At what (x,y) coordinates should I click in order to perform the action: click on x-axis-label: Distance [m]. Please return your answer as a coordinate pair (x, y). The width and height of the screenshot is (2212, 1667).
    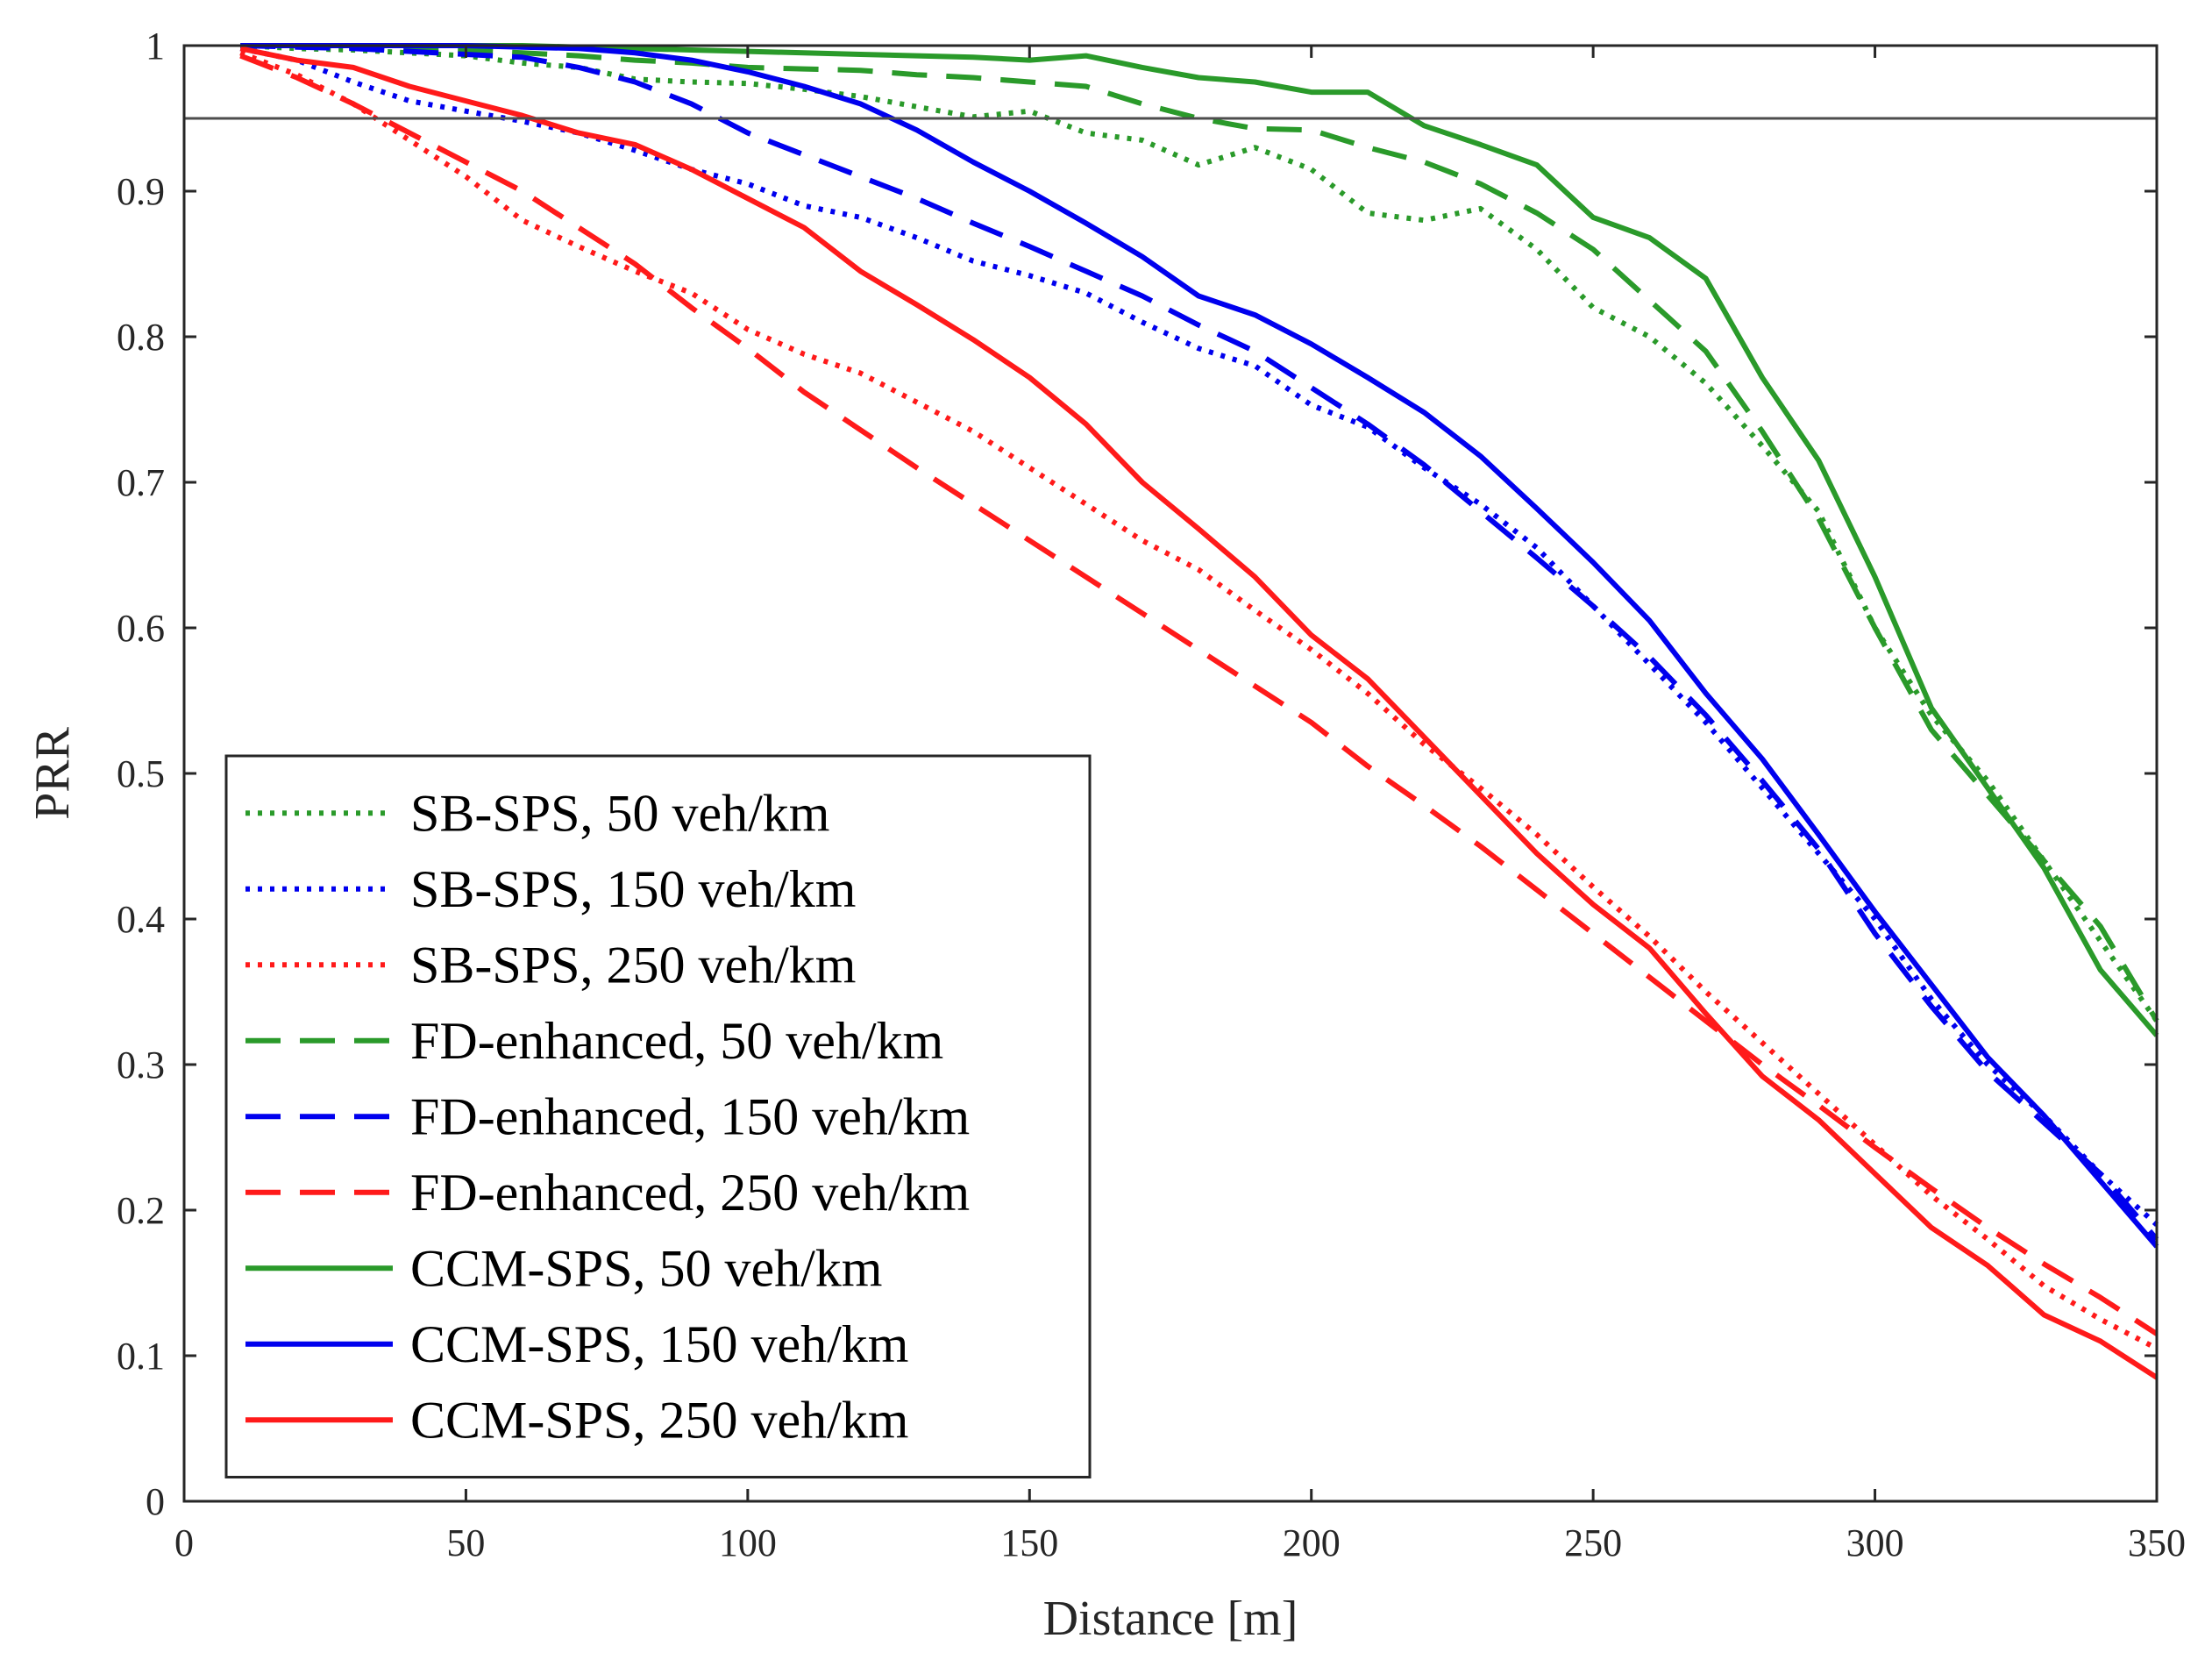
    Looking at the image, I should click on (1170, 1619).